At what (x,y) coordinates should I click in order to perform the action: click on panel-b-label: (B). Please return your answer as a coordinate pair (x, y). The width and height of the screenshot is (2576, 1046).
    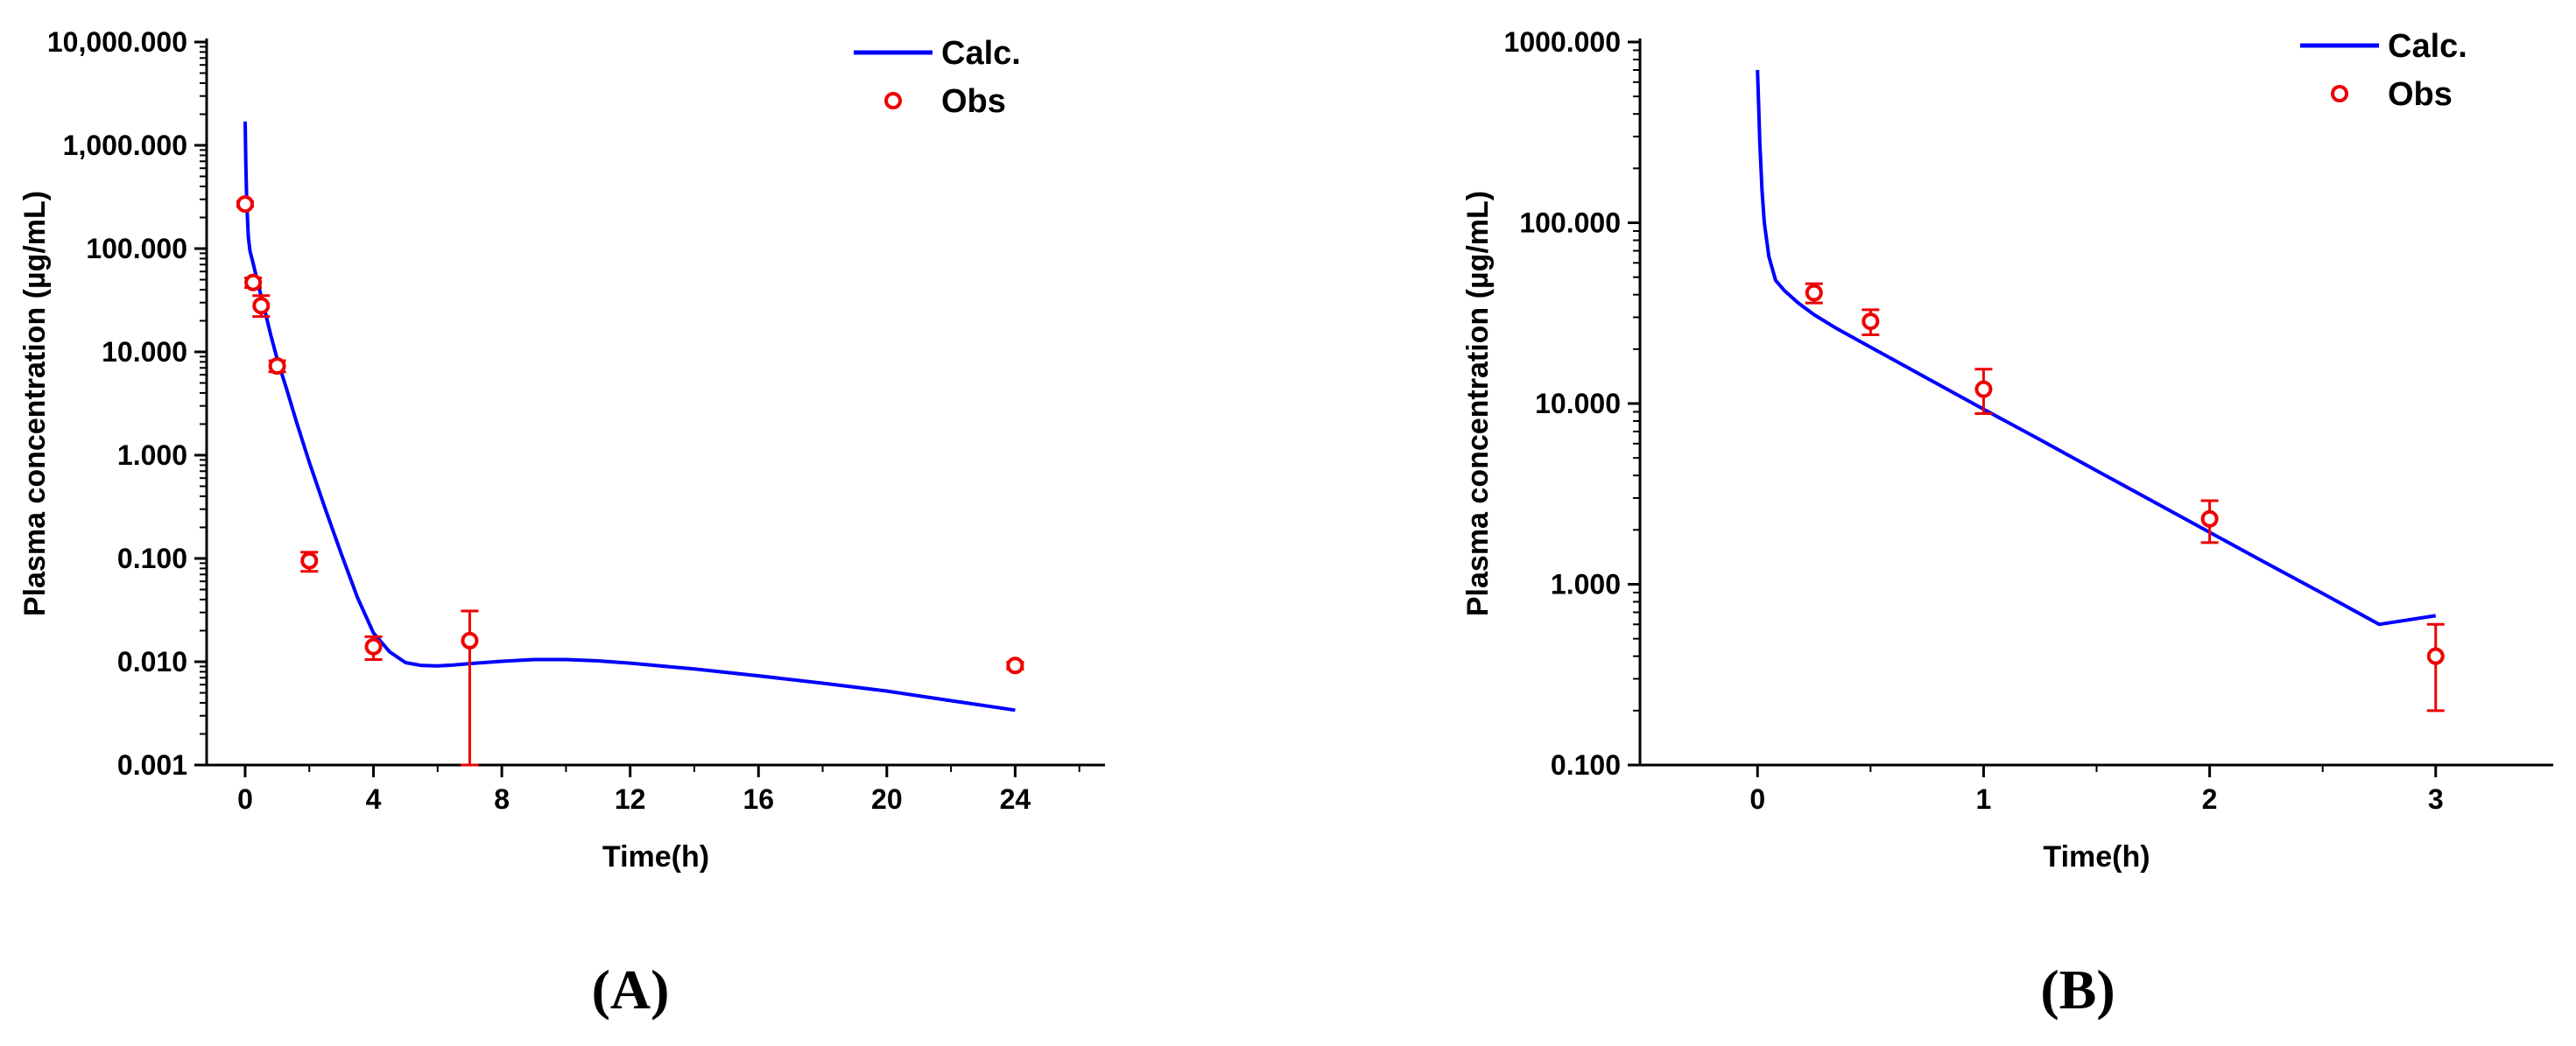
    Looking at the image, I should click on (2077, 990).